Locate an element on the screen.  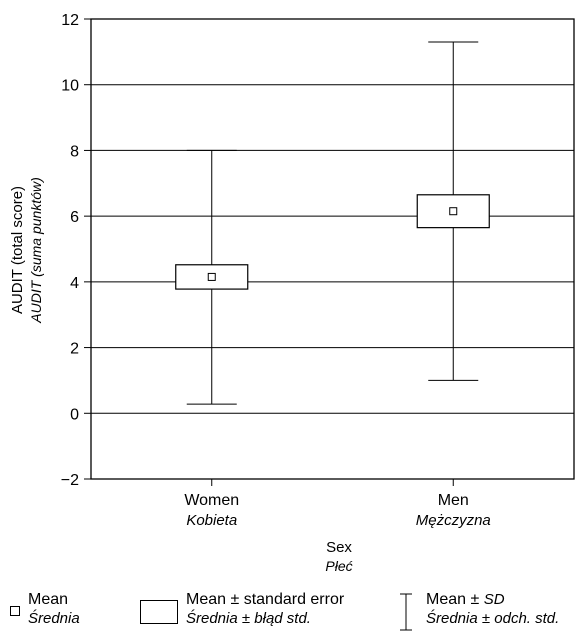
box-group-men is located at coordinates (453, 211).